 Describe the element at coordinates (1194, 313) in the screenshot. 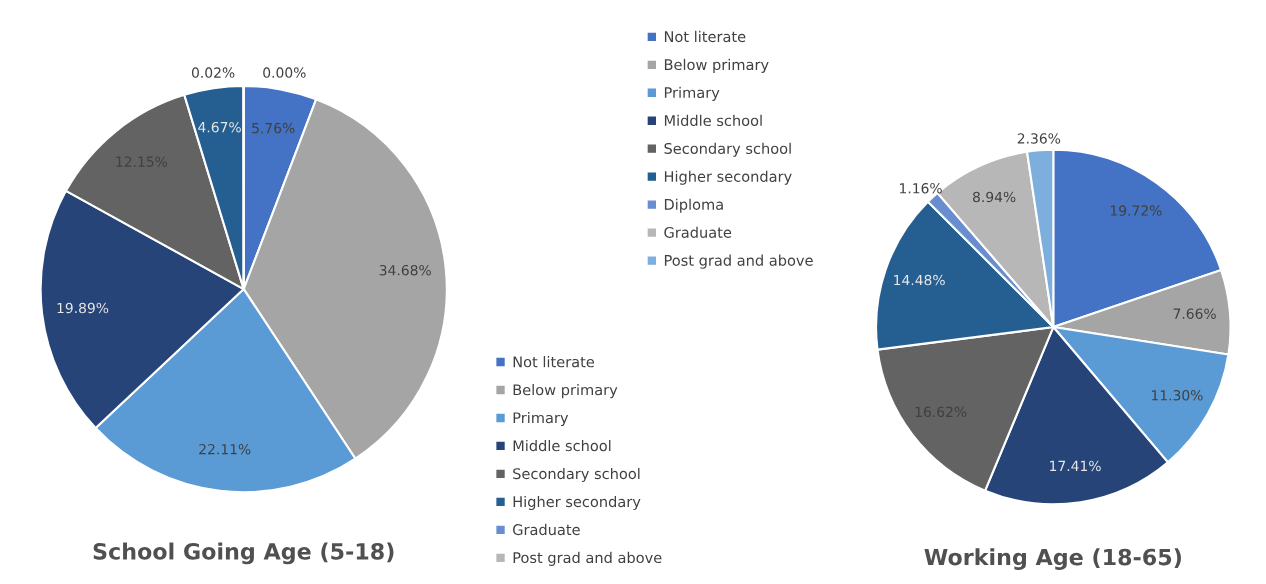

I see `data-label: 7.66%` at that location.